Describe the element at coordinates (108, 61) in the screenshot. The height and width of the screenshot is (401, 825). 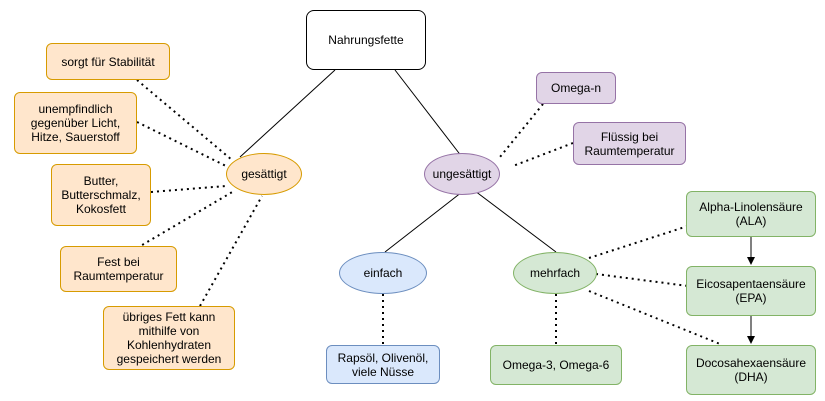
I see `note-stabilitaet: sorgt für Stabilität` at that location.